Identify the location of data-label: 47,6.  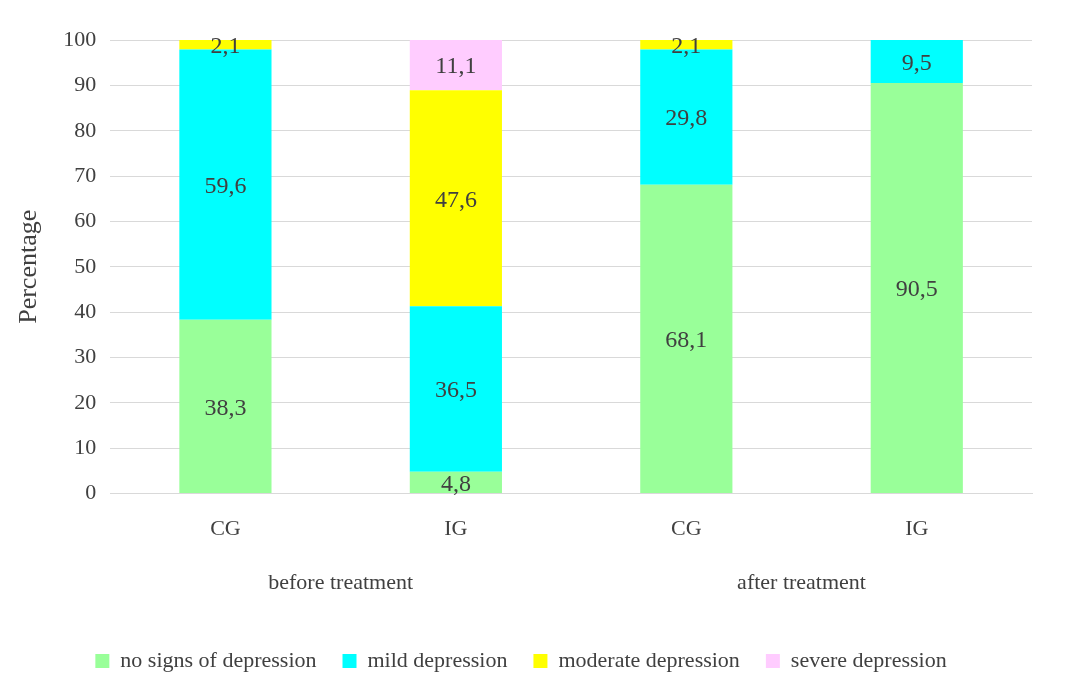
(455, 198).